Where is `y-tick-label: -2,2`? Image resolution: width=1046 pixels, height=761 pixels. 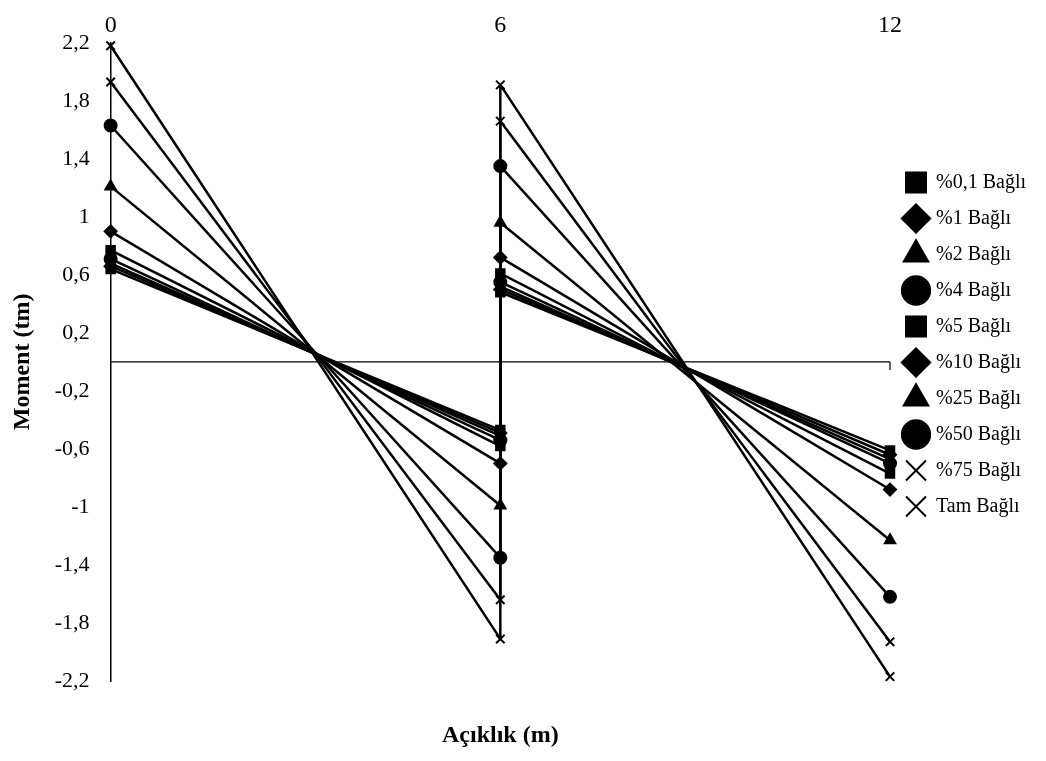 y-tick-label: -2,2 is located at coordinates (72, 679).